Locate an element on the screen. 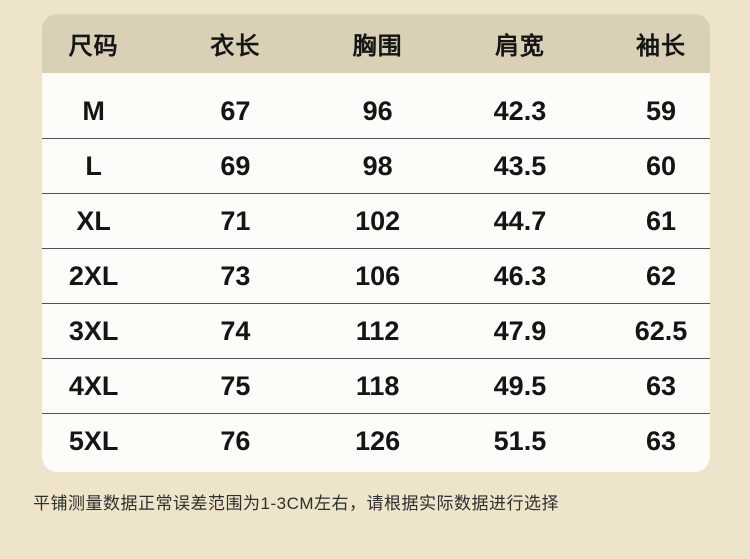 The width and height of the screenshot is (750, 559). size-chart-header: 尺码 衣长 胸围 肩宽 袖长 is located at coordinates (376, 43).